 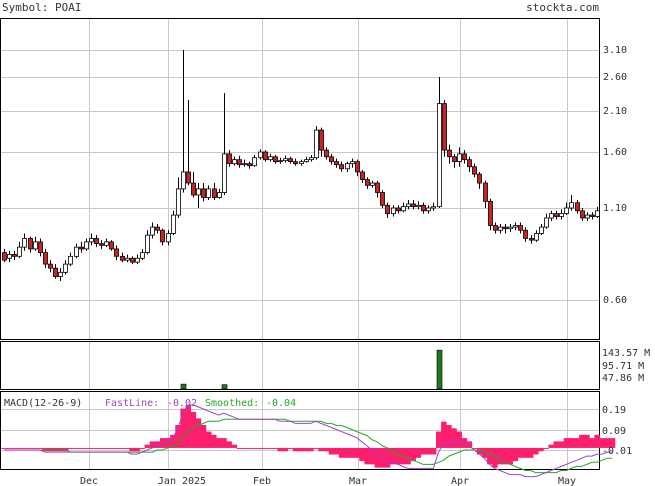 I want to click on x-tick-label: Mar, so click(x=358, y=481).